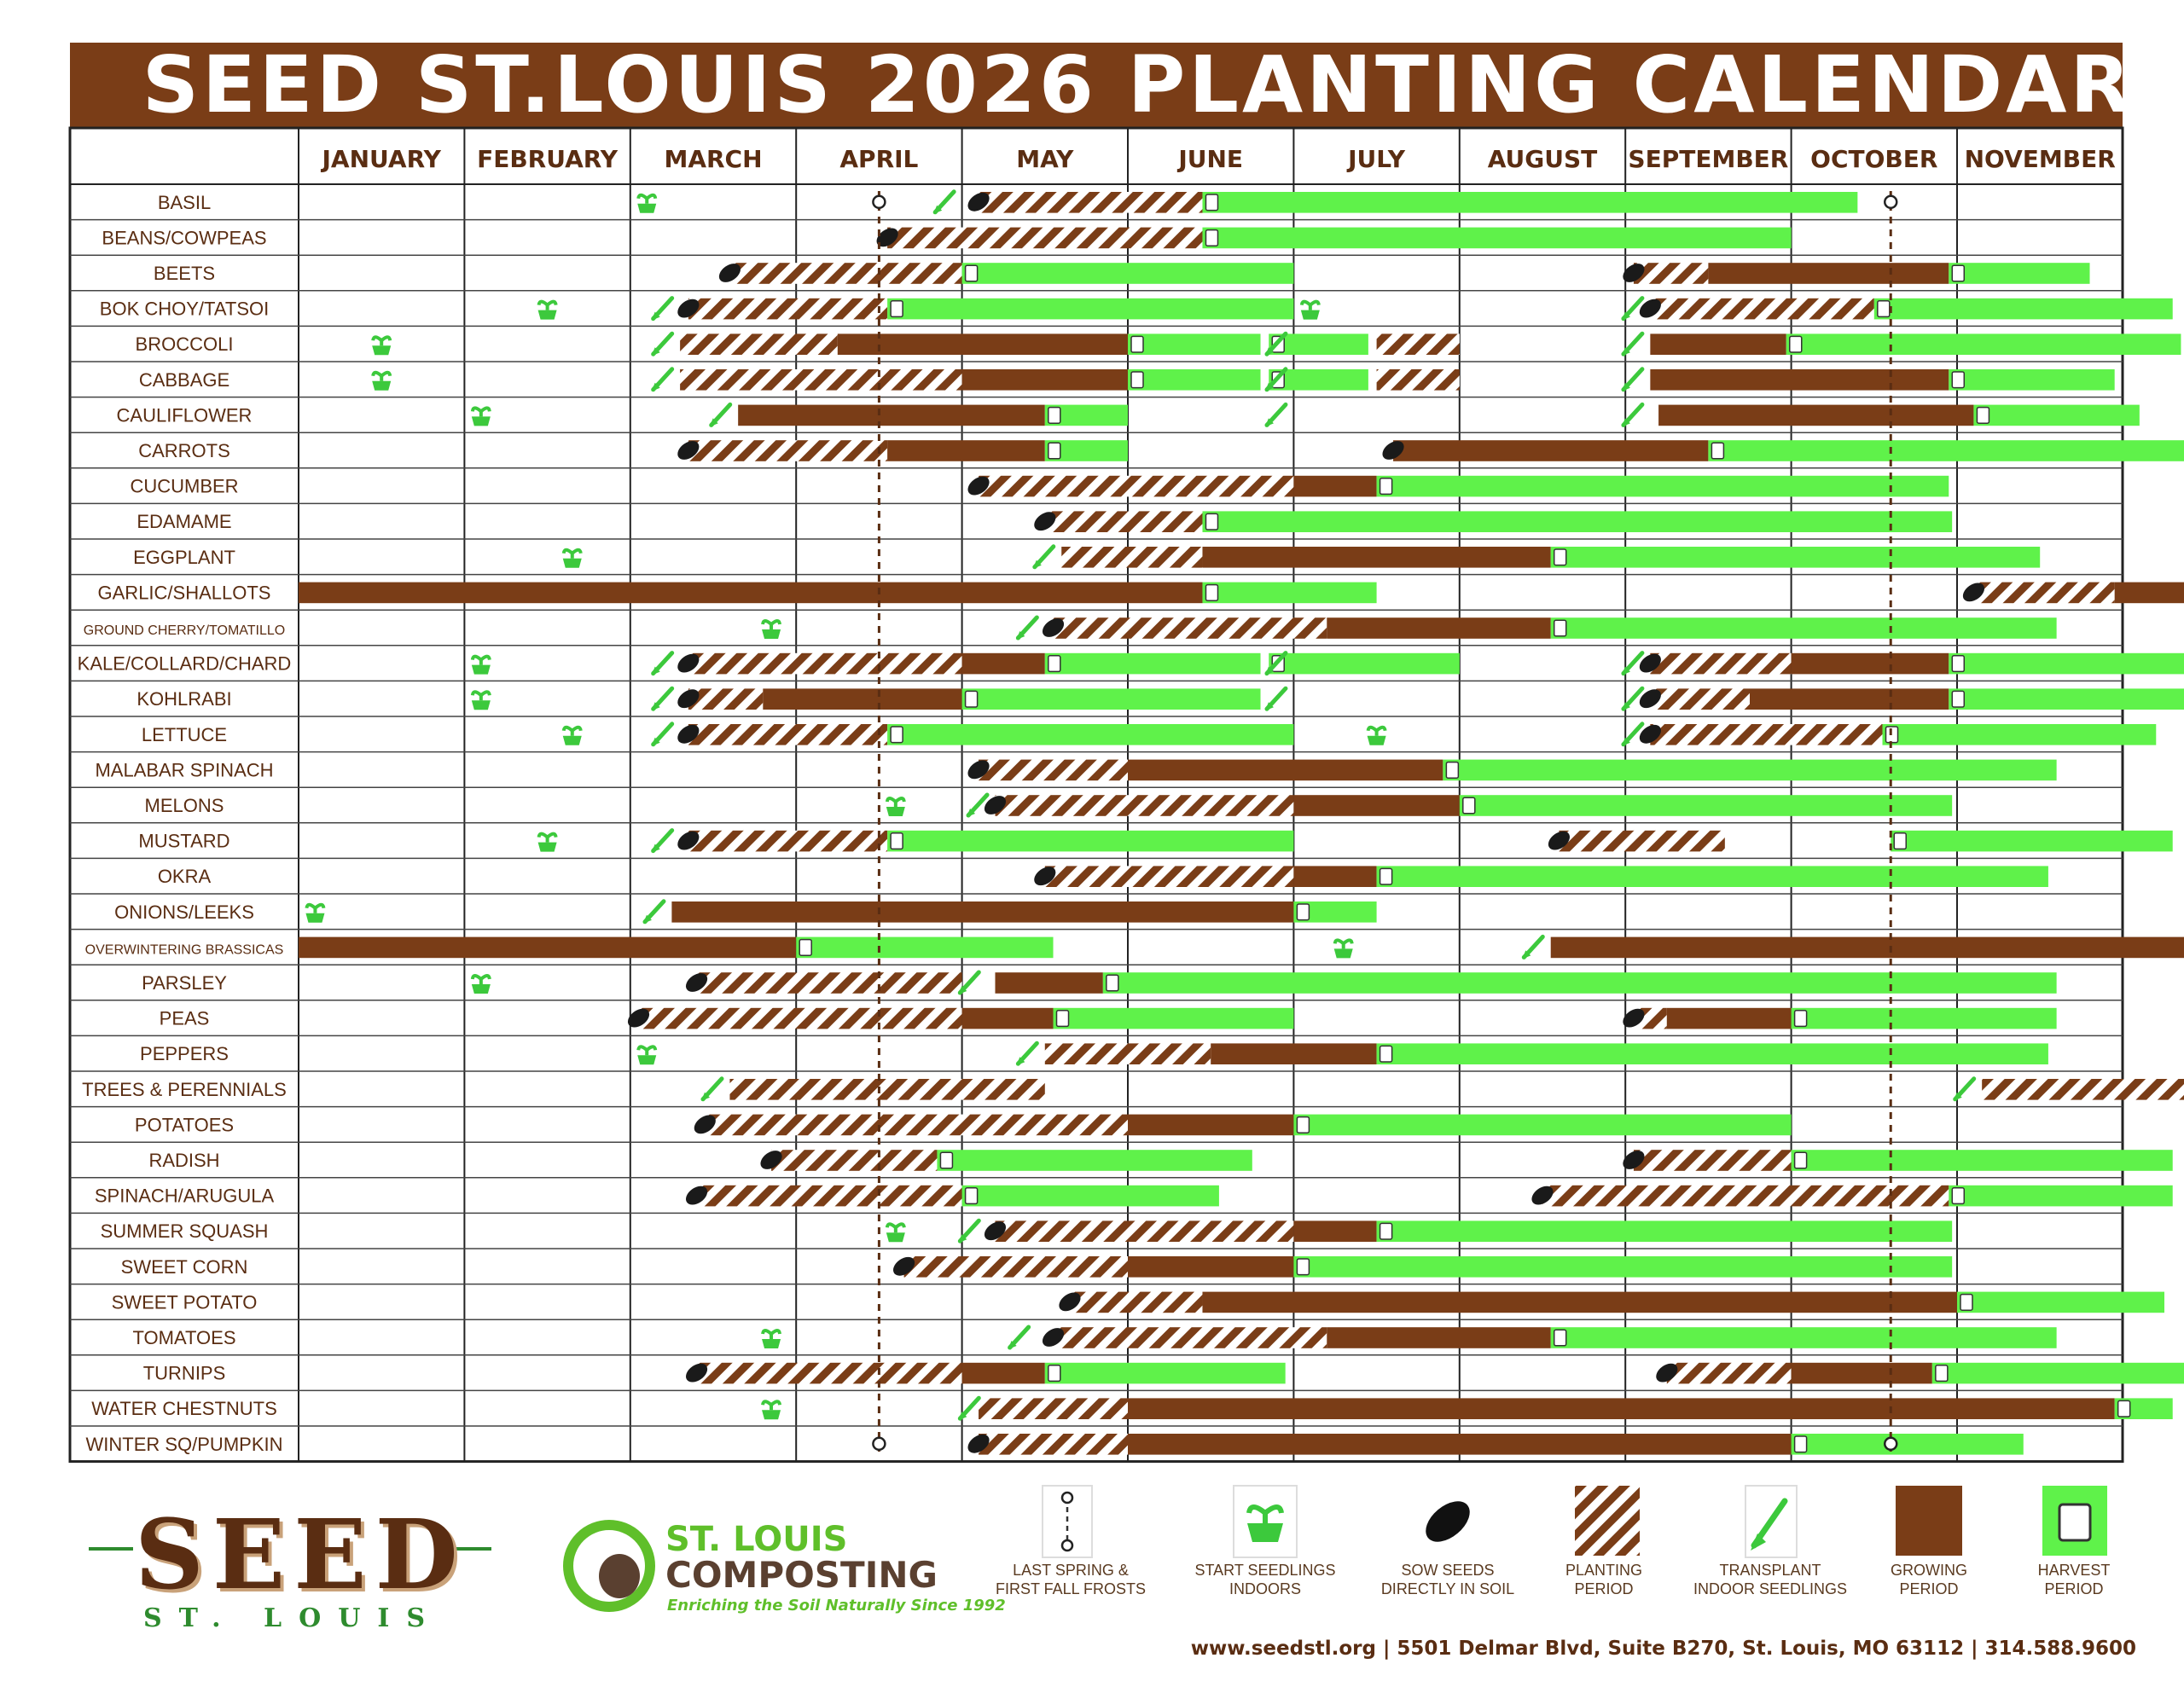 This screenshot has height=1687, width=2184. What do you see at coordinates (713, 159) in the screenshot?
I see `month-label: MARCH` at bounding box center [713, 159].